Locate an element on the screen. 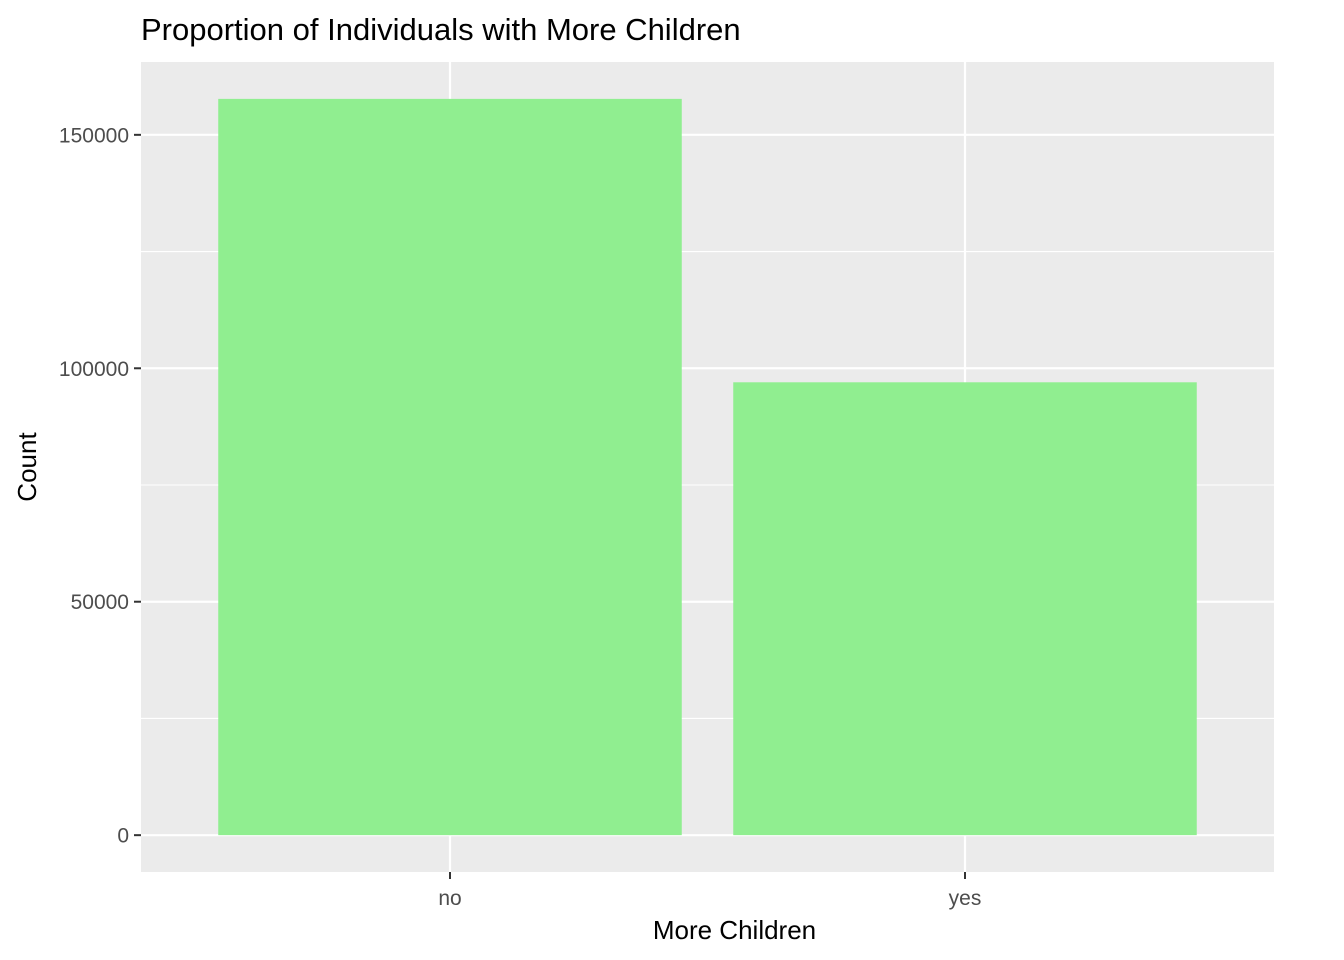 Image resolution: width=1344 pixels, height=960 pixels. y-tick-label: 100000 is located at coordinates (94, 369).